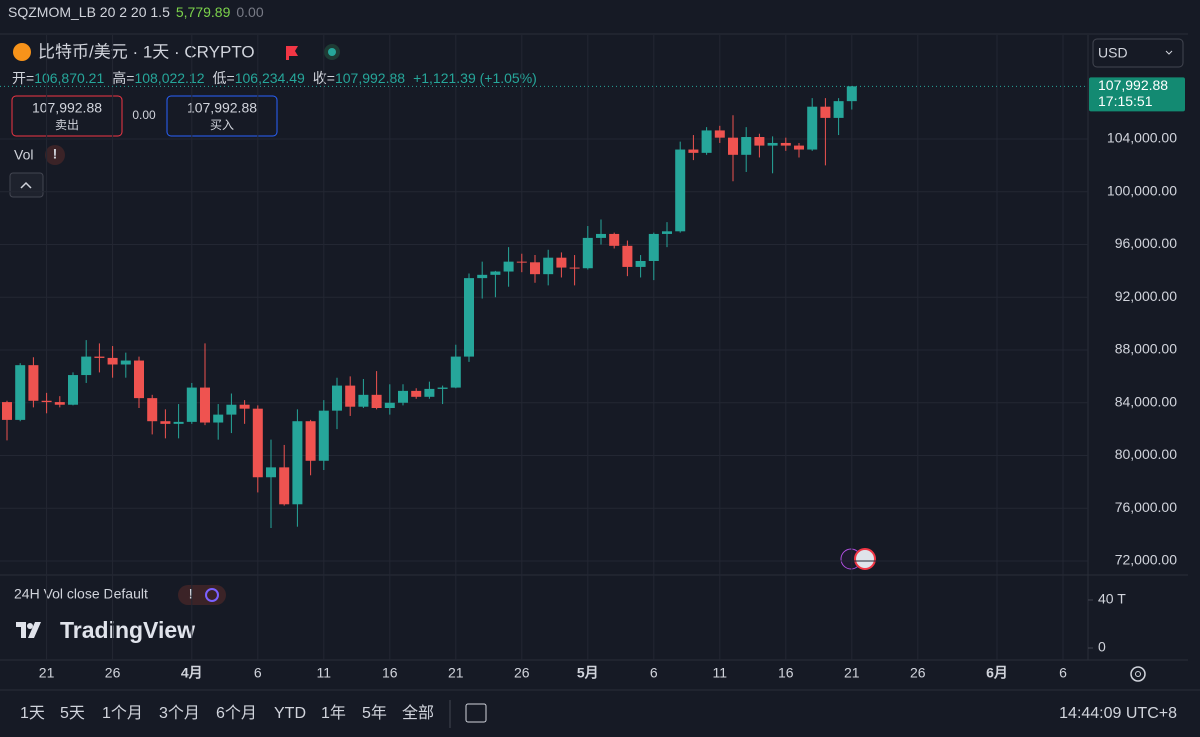  What do you see at coordinates (72, 713) in the screenshot?
I see `range-button: 5天` at bounding box center [72, 713].